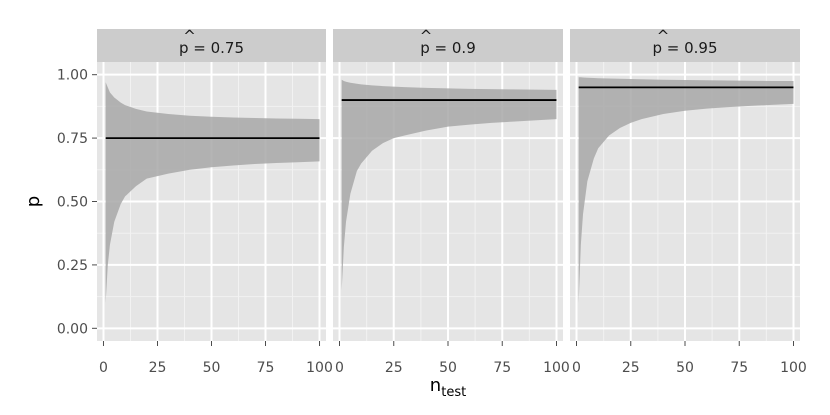 This screenshot has height=415, width=830. What do you see at coordinates (448, 387) in the screenshot?
I see `x-axis-title: ntest` at bounding box center [448, 387].